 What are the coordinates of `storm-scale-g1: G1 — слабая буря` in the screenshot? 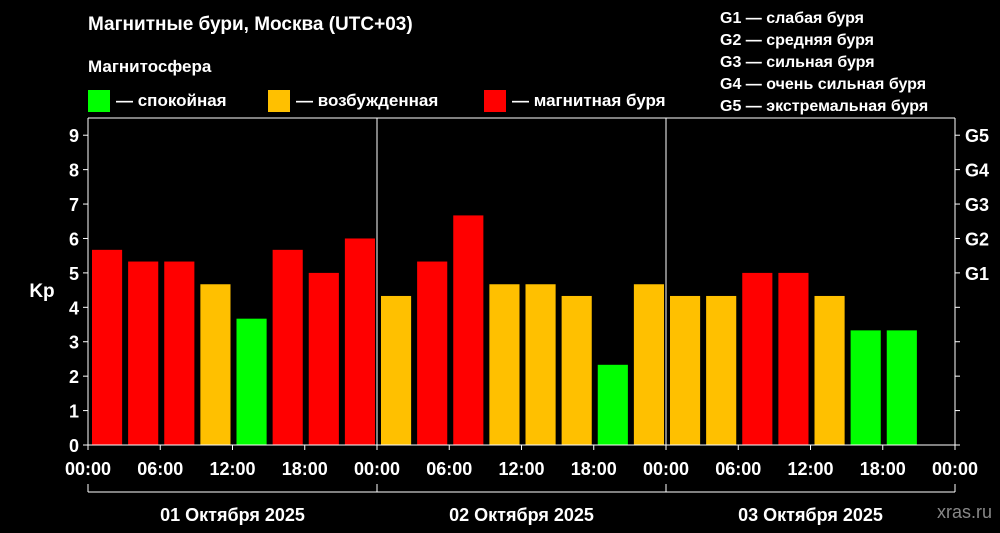 It's located at (792, 18).